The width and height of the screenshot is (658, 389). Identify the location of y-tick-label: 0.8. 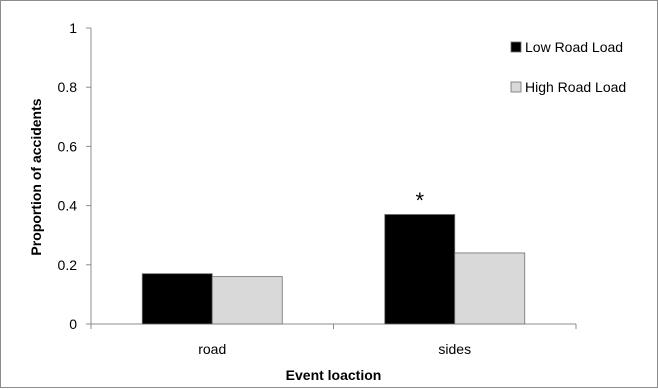
(68, 87).